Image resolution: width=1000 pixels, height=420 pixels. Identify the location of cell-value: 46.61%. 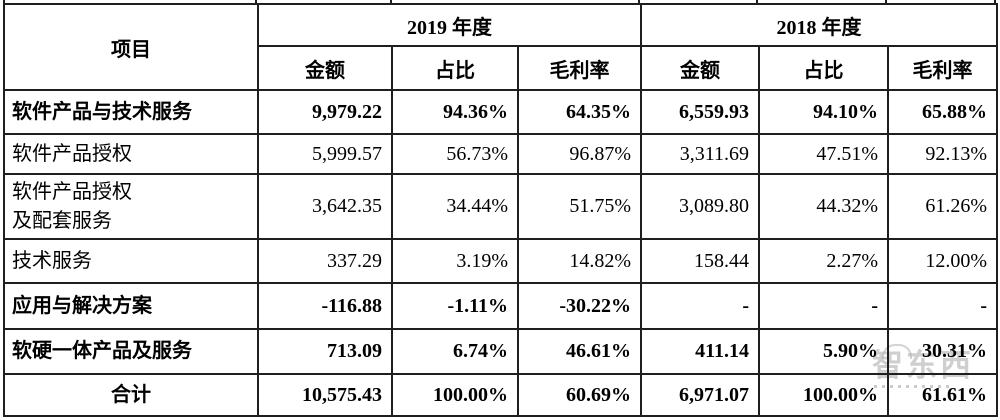
(579, 351).